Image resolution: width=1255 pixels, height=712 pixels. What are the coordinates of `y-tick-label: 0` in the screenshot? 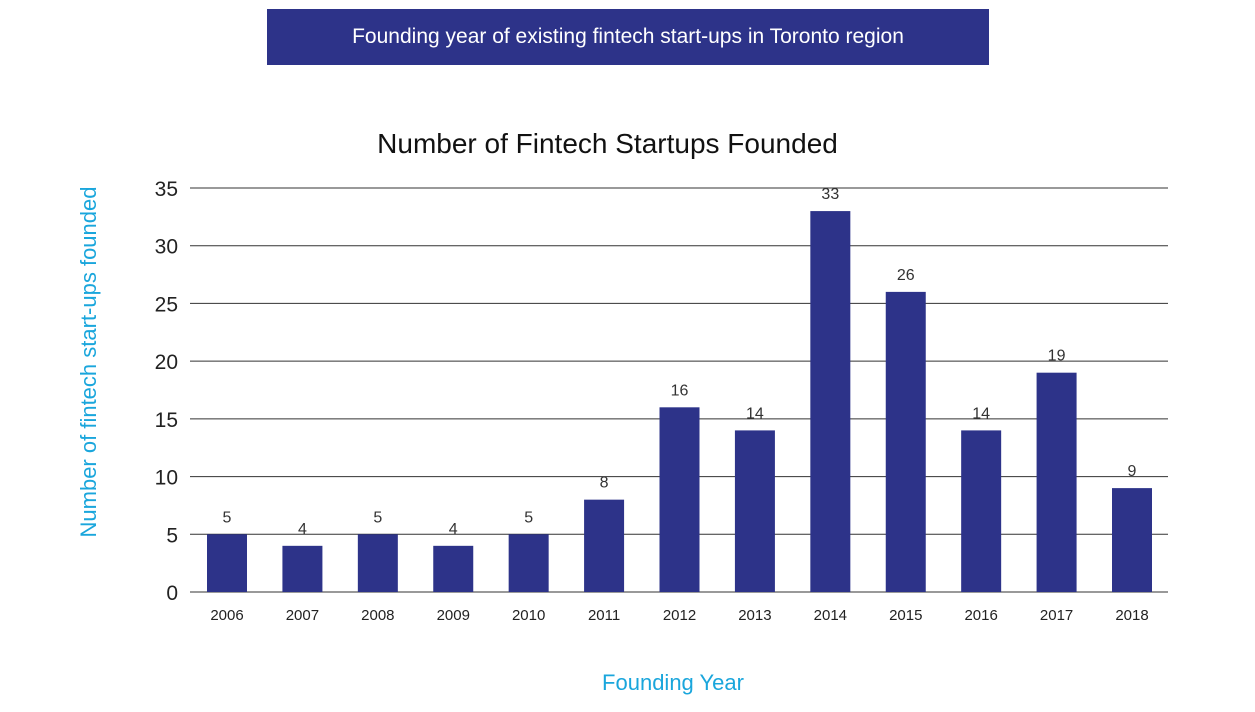 It's located at (172, 593).